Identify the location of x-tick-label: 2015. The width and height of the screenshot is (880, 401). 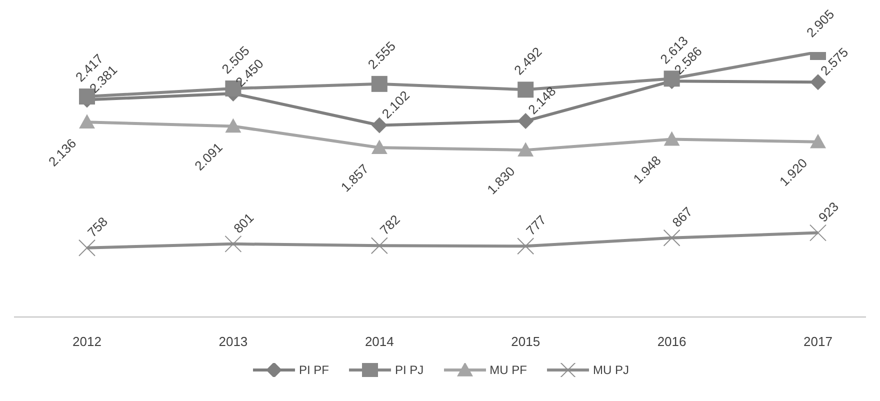
(525, 342).